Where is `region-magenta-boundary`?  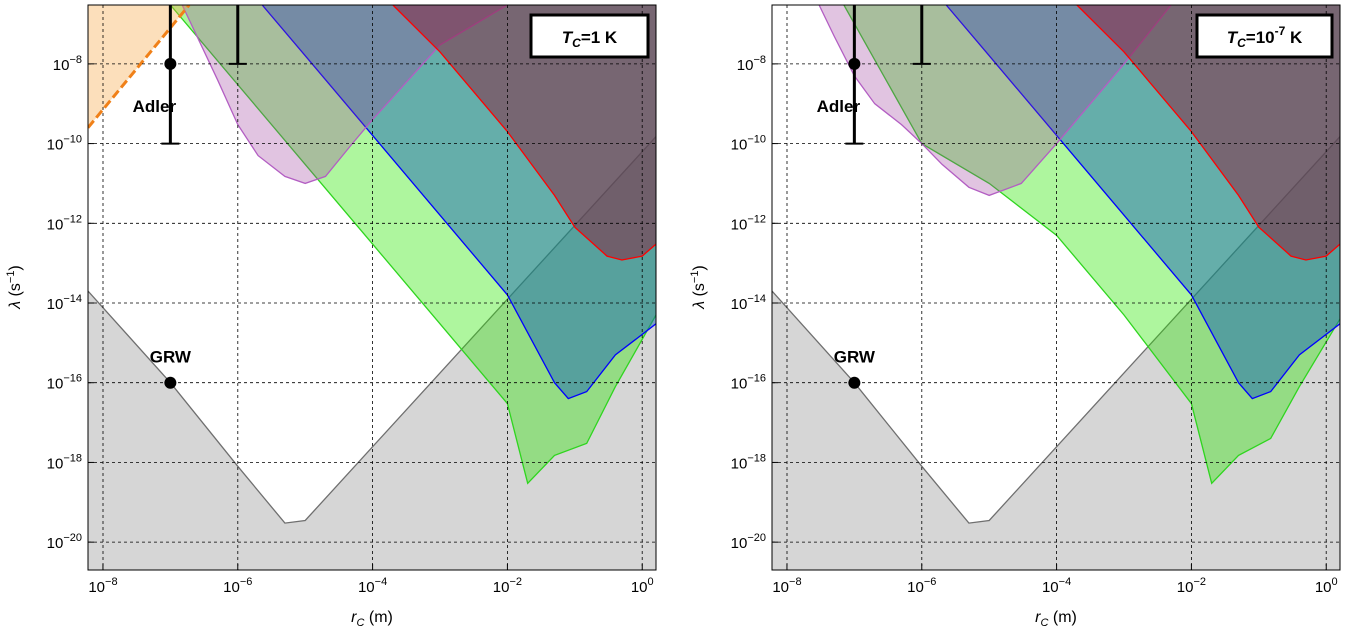
region-magenta-boundary is located at coordinates (344, 95).